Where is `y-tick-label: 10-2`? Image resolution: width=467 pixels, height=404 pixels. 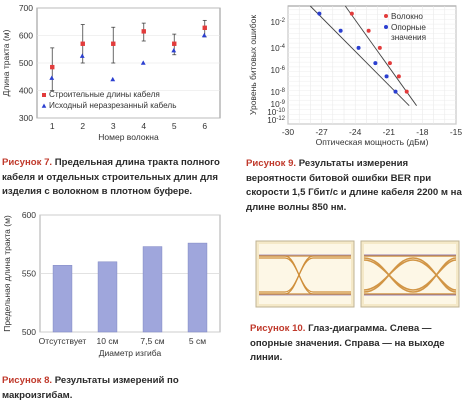 y-tick-label: 10-2 is located at coordinates (278, 22).